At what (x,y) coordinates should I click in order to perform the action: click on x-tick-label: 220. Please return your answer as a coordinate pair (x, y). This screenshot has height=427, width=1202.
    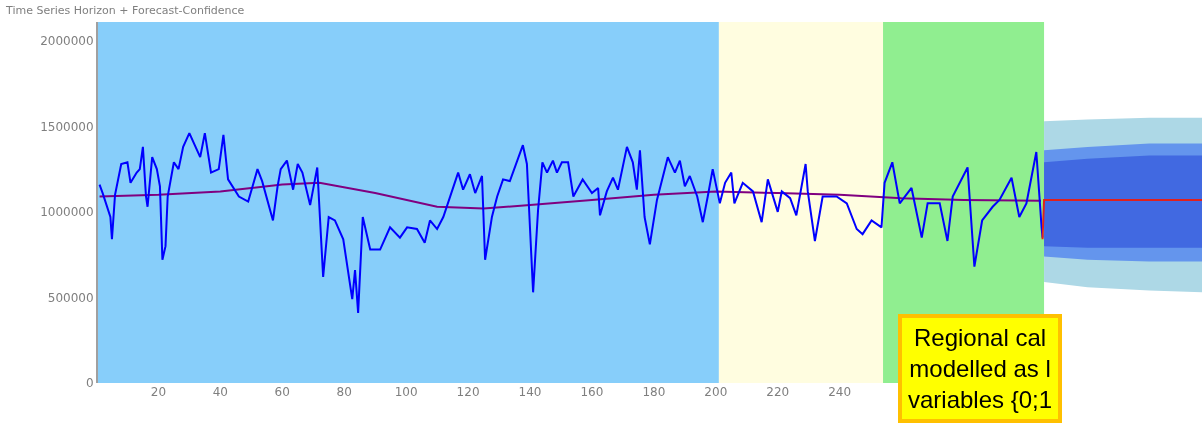
    Looking at the image, I should click on (778, 392).